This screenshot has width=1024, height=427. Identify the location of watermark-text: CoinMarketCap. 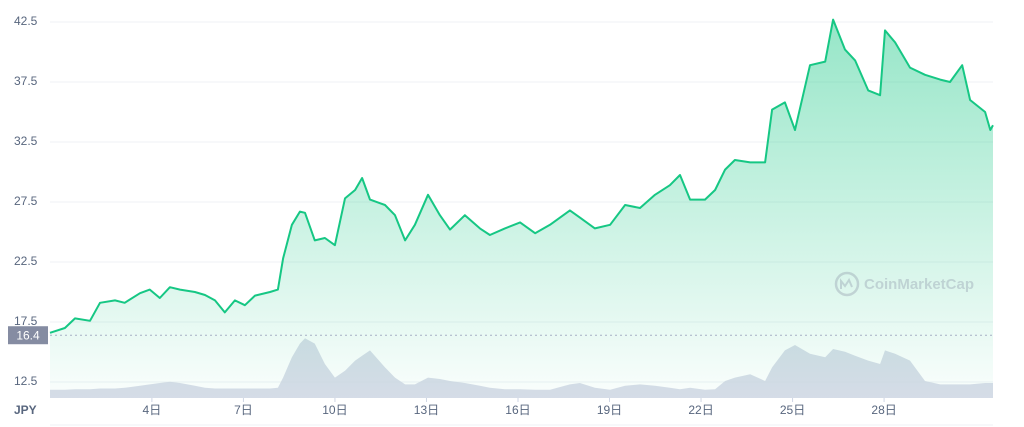
(919, 284).